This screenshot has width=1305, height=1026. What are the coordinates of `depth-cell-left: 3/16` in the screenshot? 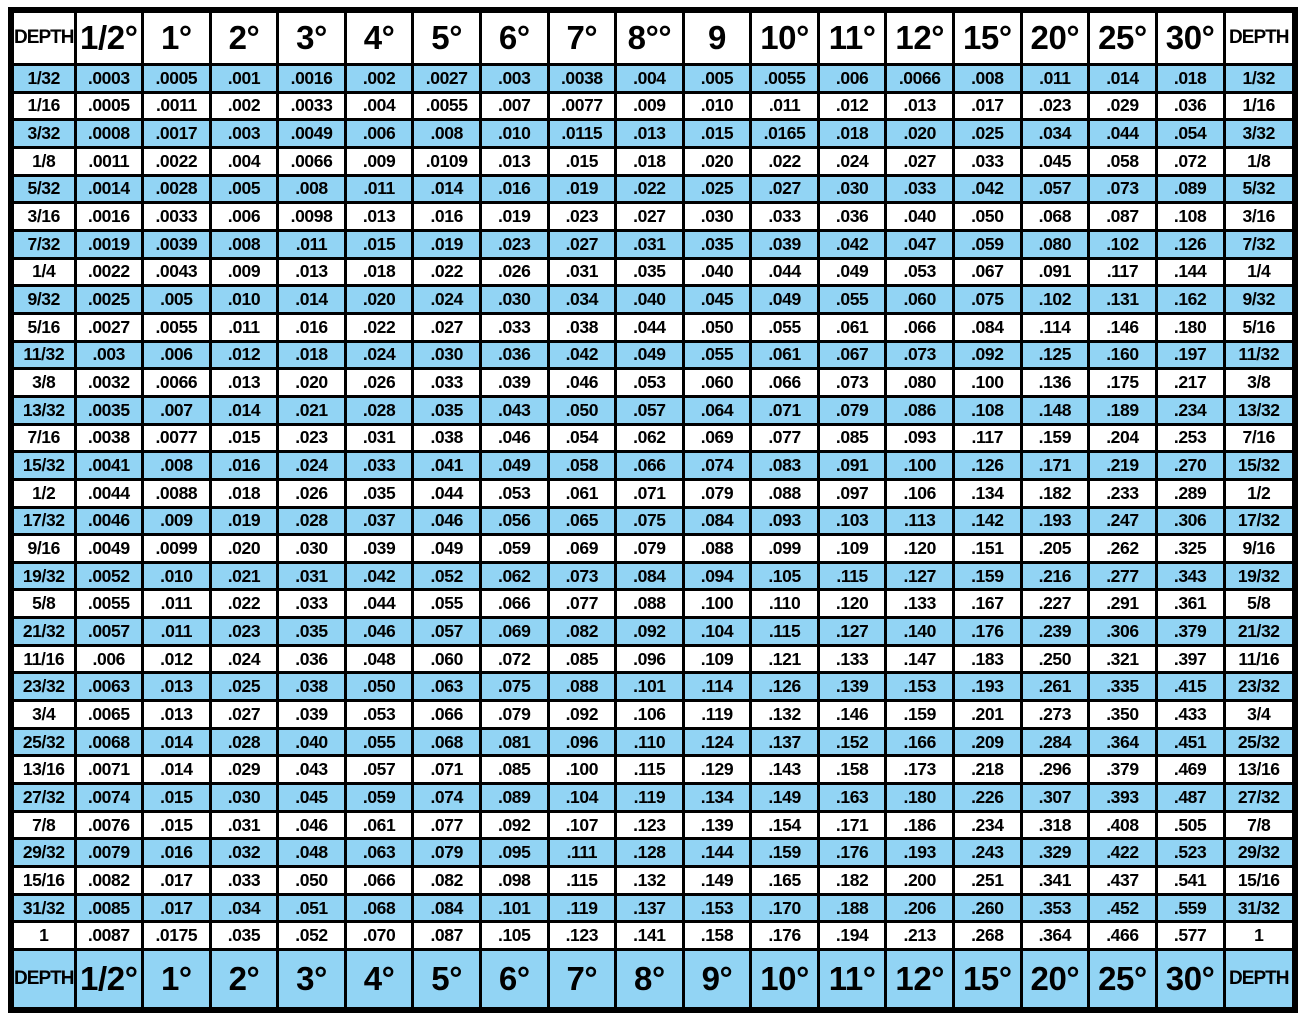 It's located at (43, 216).